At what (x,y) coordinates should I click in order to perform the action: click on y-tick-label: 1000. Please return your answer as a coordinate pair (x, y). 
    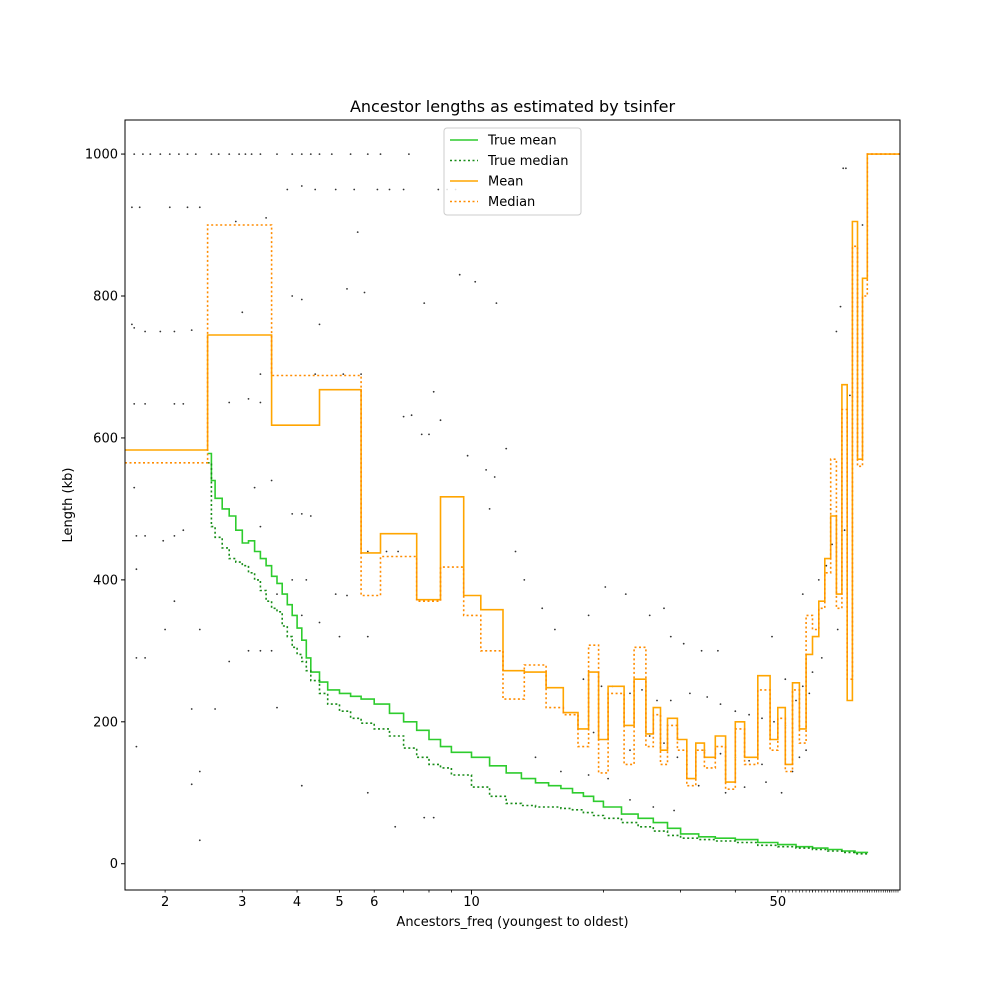
    Looking at the image, I should click on (101, 155).